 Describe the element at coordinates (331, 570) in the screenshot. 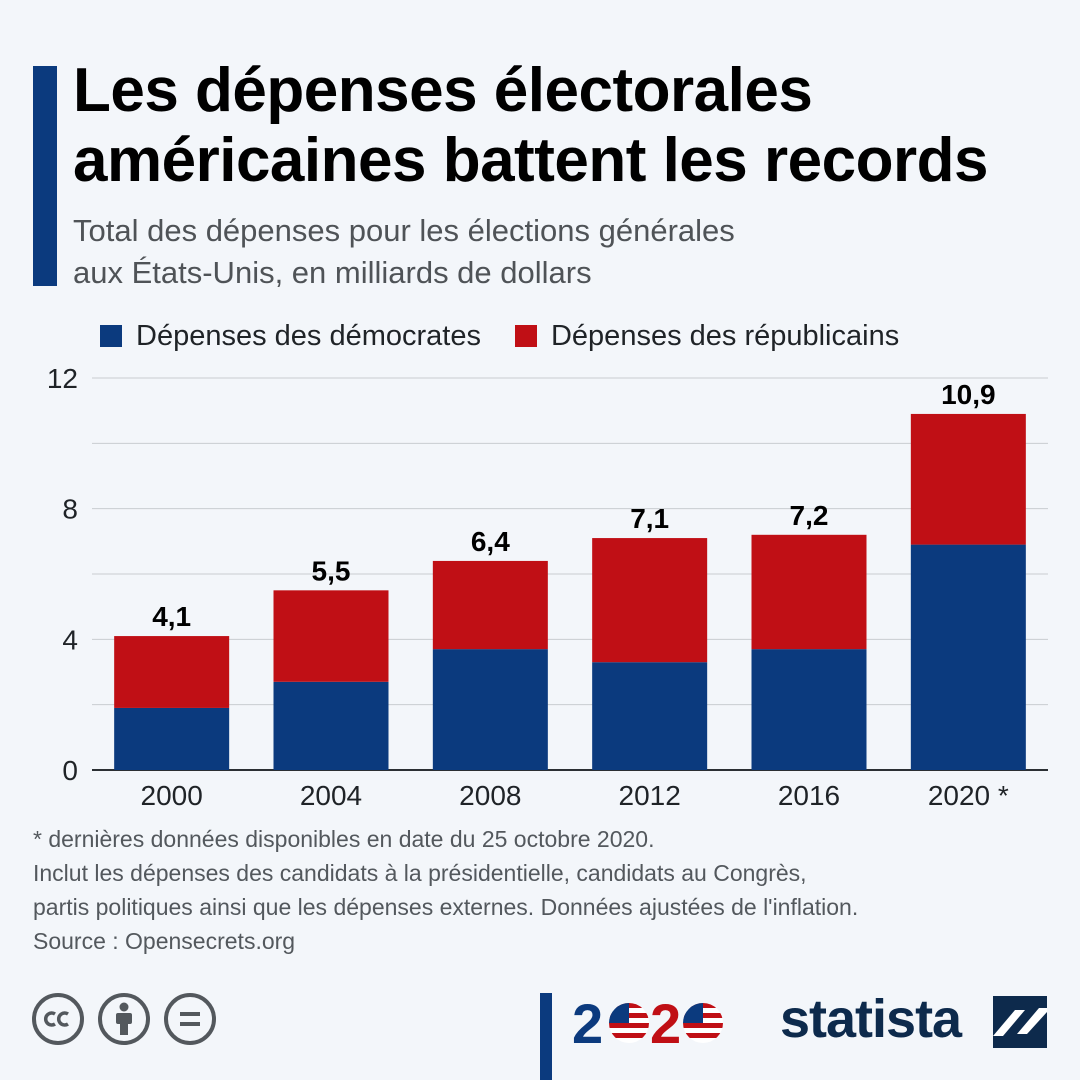

I see `total-data-label: 5,5` at that location.